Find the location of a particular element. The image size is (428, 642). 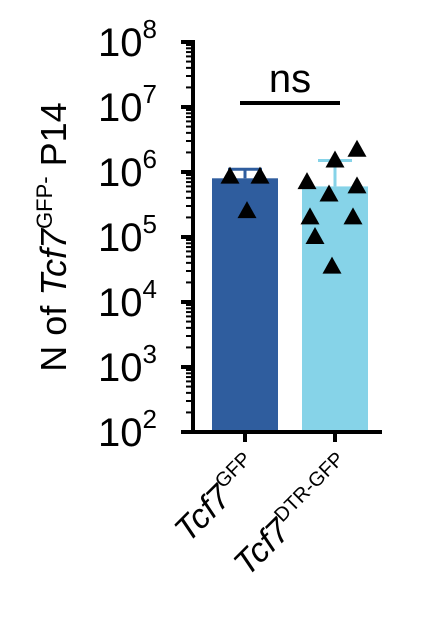

y-tick-label-exponent: 2 is located at coordinates (150, 419).